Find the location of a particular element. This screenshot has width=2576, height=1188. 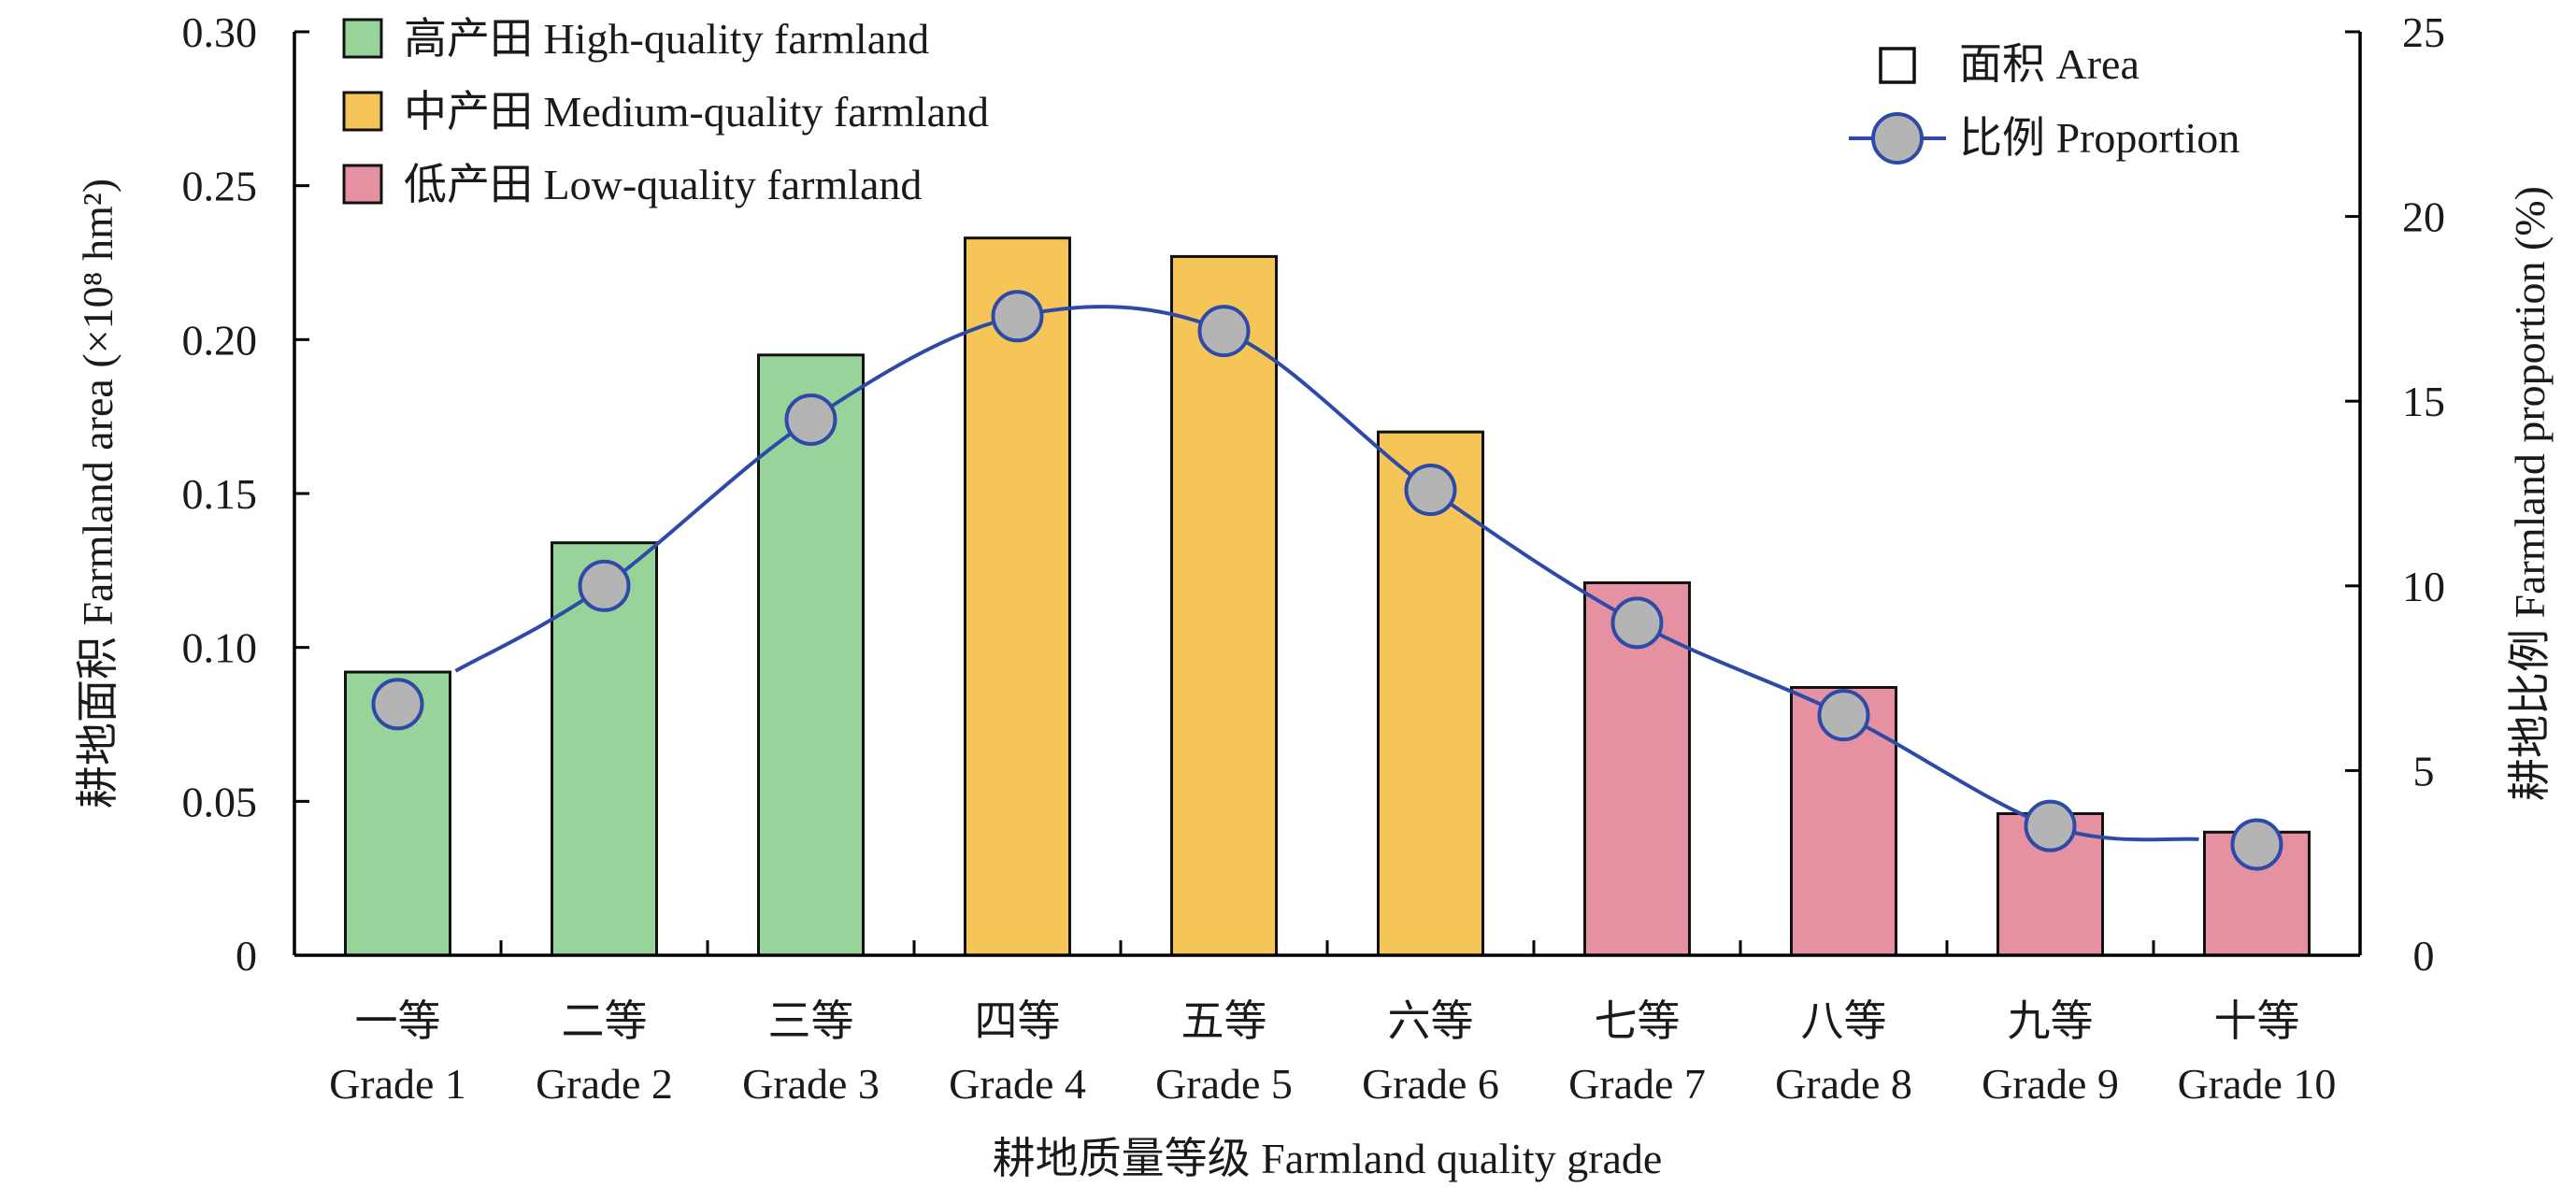

legend-area-label: 面积 Area is located at coordinates (2049, 64).